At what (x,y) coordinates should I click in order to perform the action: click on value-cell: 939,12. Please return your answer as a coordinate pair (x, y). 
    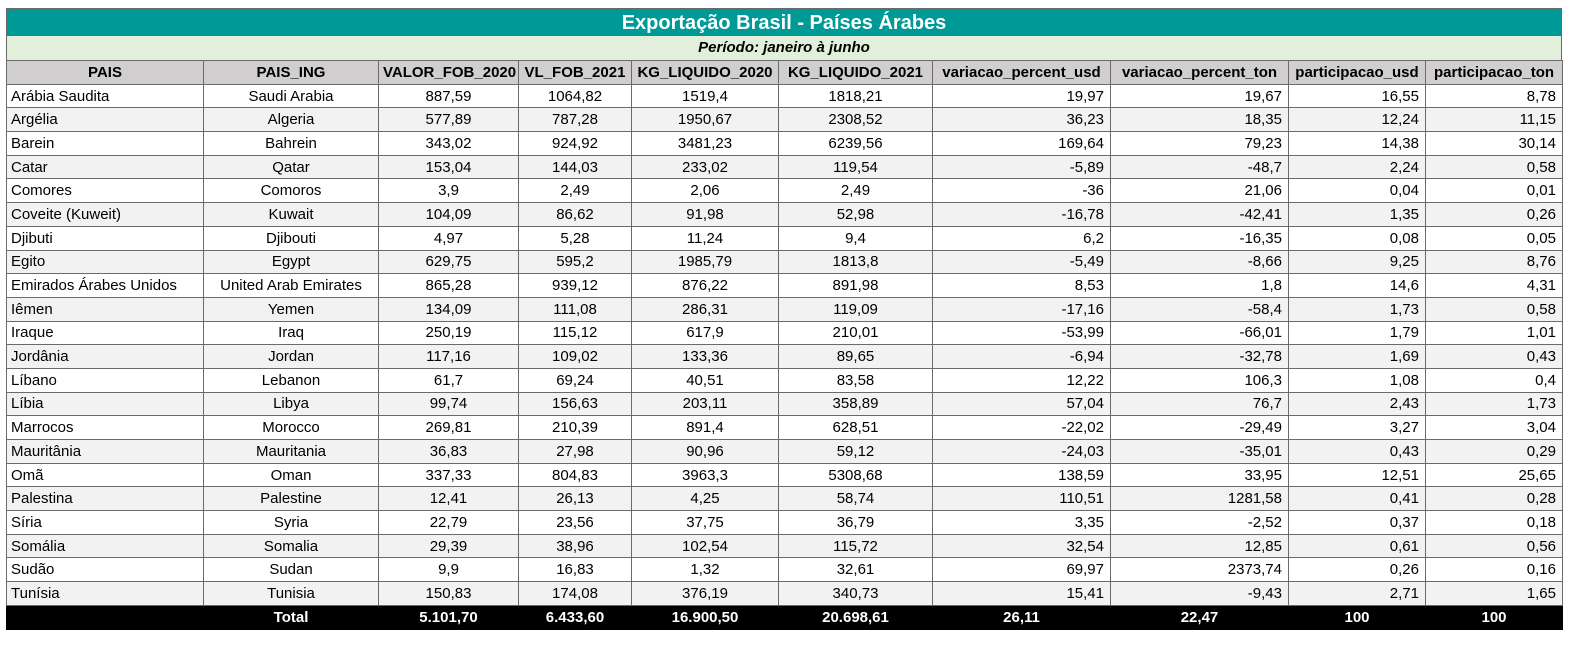
    Looking at the image, I should click on (575, 285).